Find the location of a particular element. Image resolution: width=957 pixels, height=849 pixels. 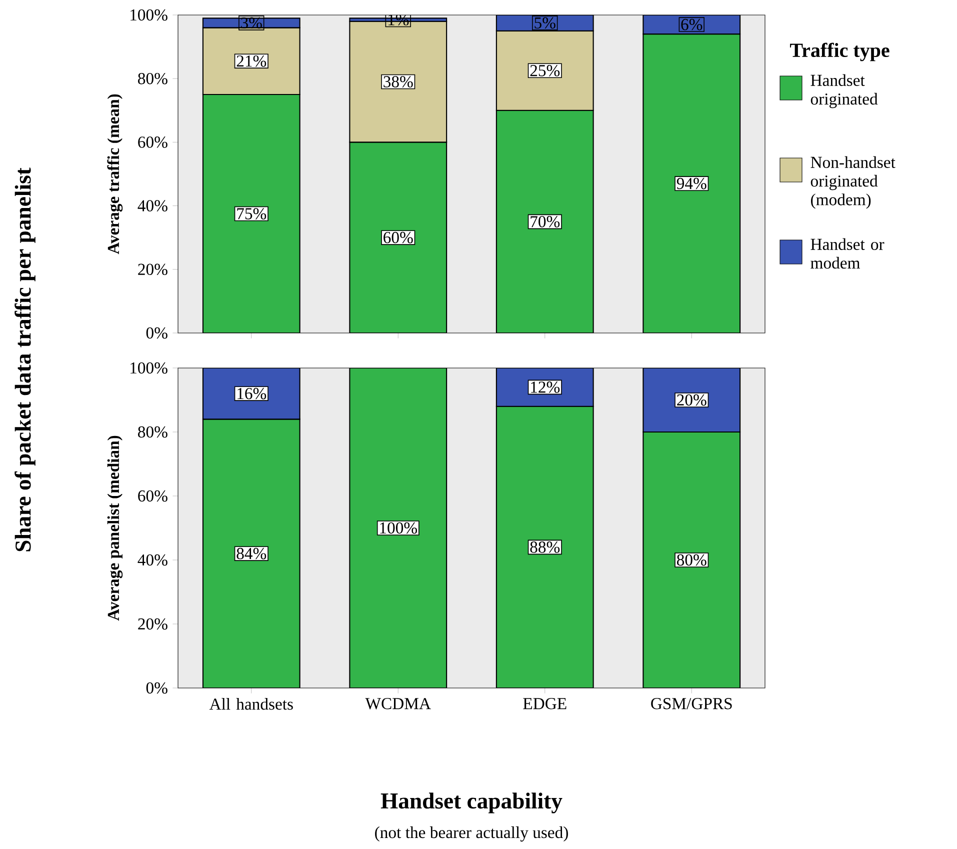

x-tick-label: All handsets is located at coordinates (251, 704).